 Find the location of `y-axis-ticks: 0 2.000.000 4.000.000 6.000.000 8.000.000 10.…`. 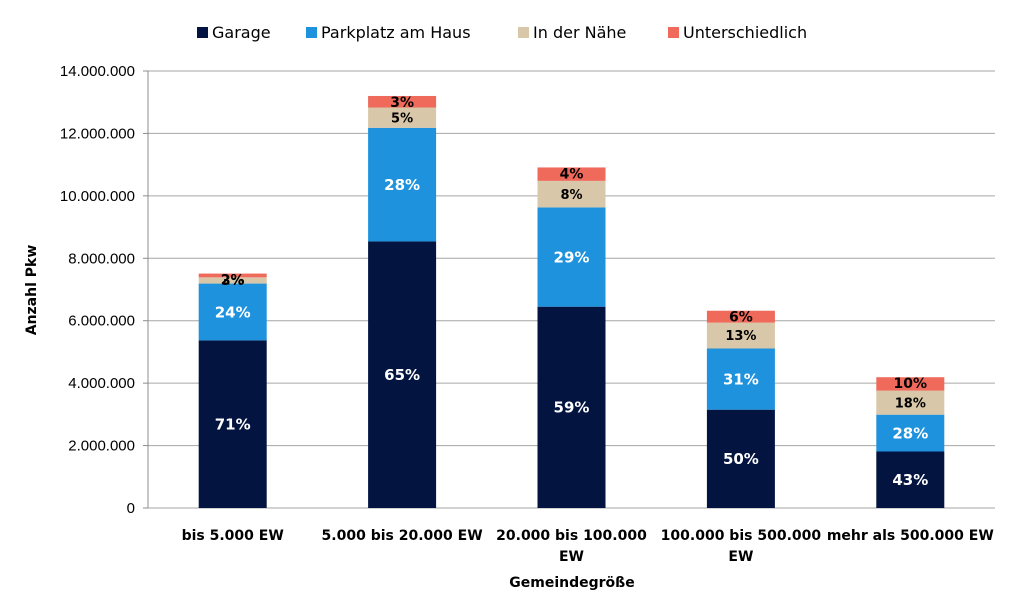

y-axis-ticks: 0 2.000.000 4.000.000 6.000.000 8.000.000 10.… is located at coordinates (97, 290).